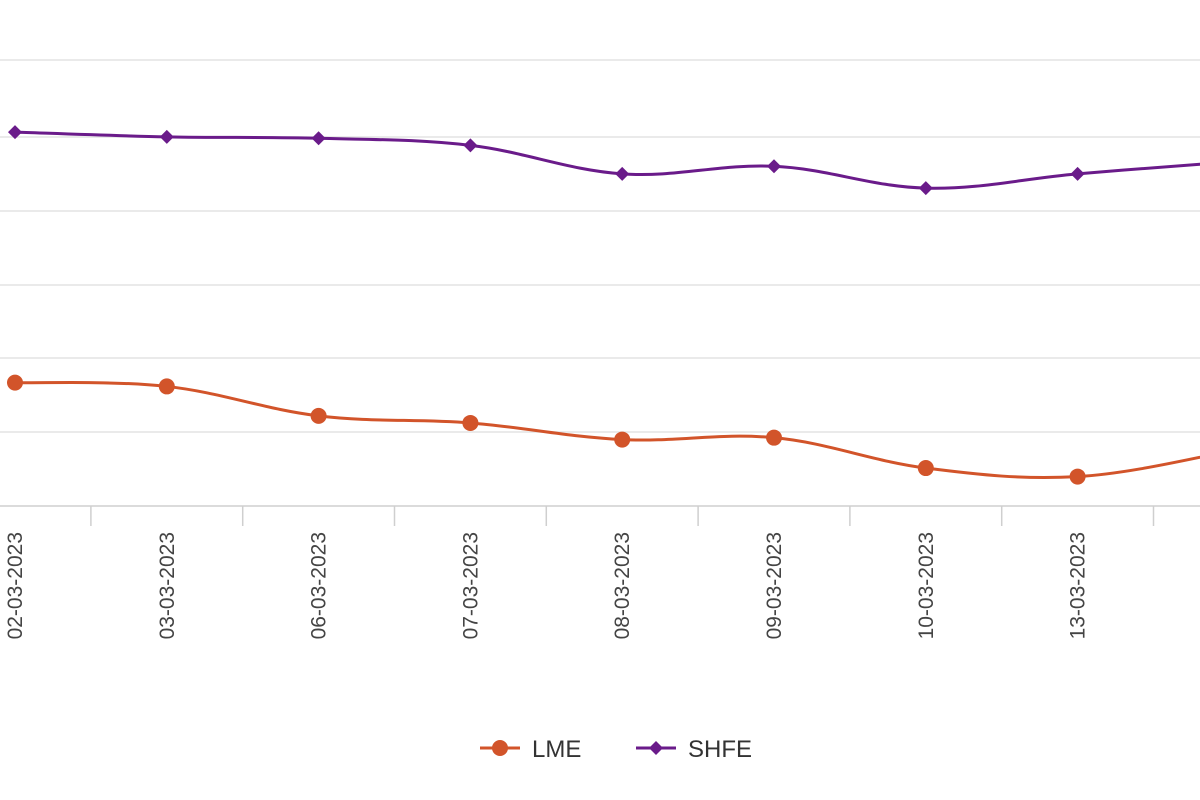 This screenshot has width=1200, height=800. I want to click on series-line-lme, so click(607, 430).